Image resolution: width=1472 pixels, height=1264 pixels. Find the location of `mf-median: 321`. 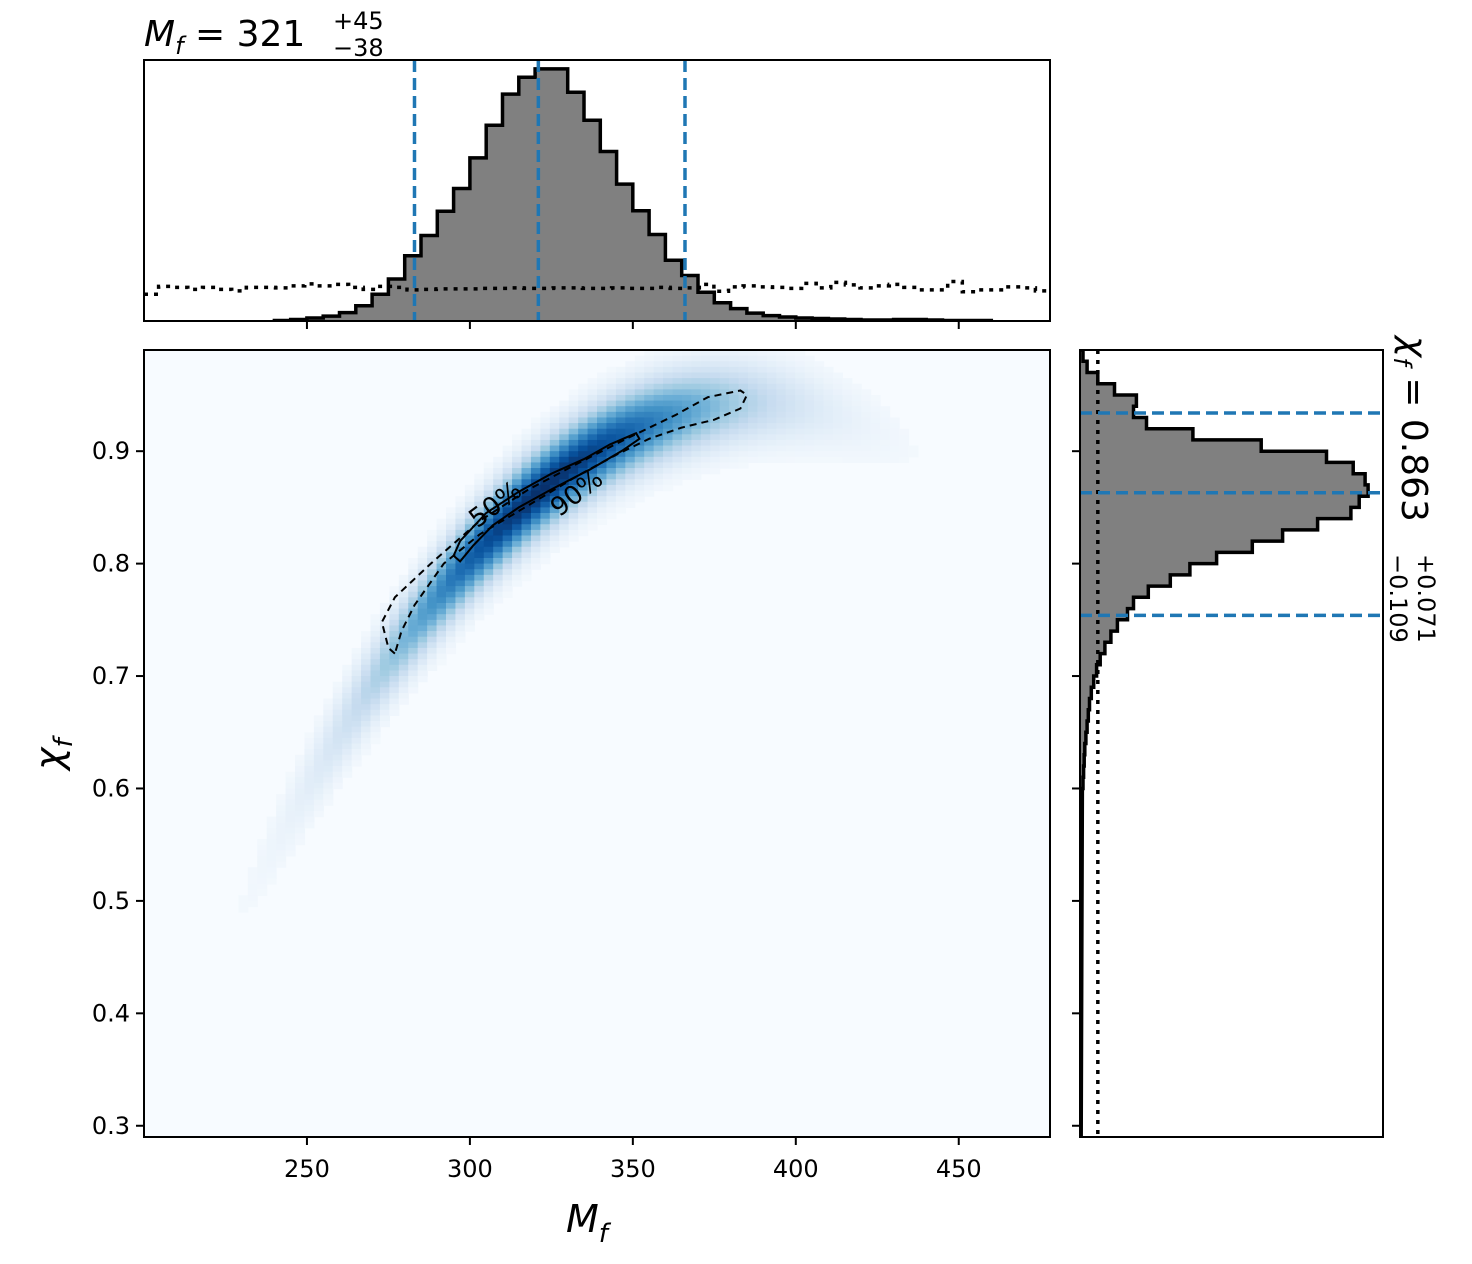

mf-median: 321 is located at coordinates (271, 34).